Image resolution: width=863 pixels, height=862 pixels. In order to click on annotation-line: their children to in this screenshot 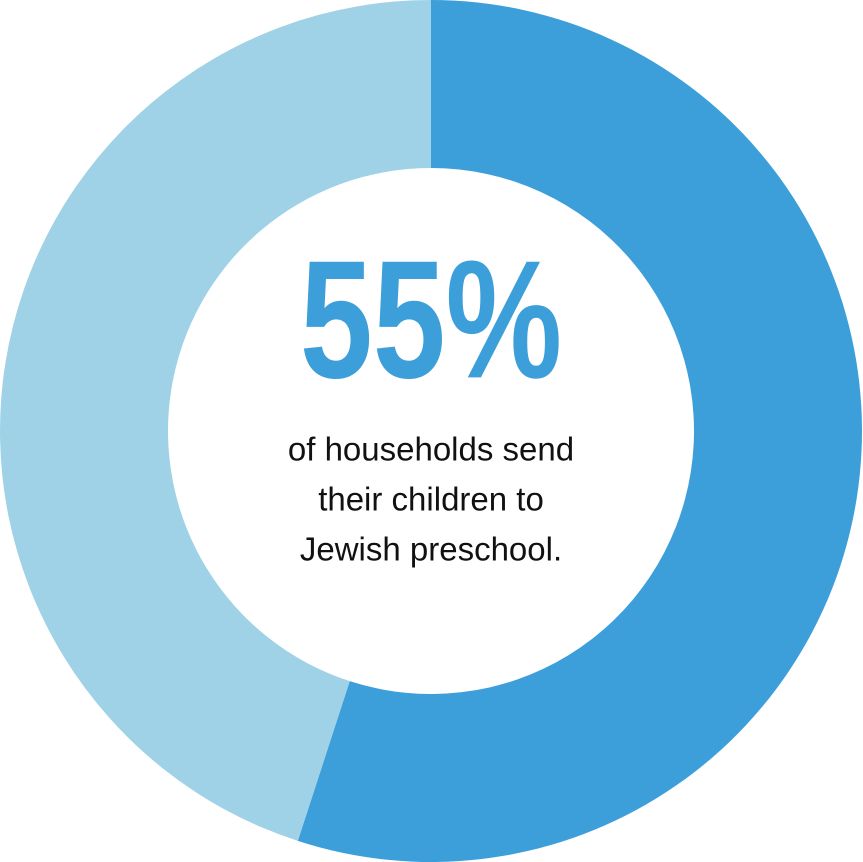, I will do `click(431, 499)`.